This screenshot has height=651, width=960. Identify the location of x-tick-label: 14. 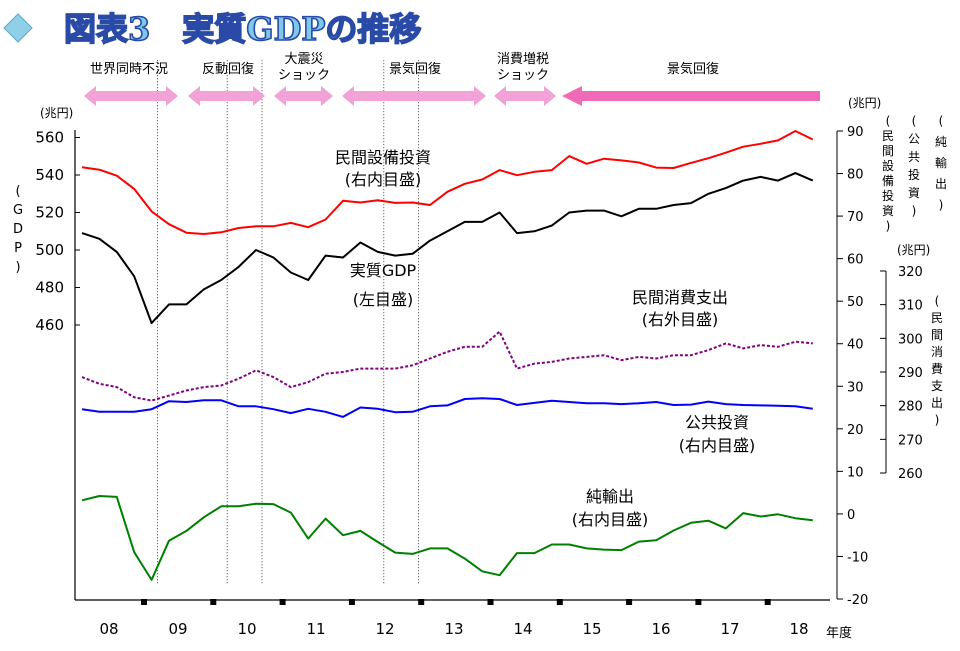
(522, 629).